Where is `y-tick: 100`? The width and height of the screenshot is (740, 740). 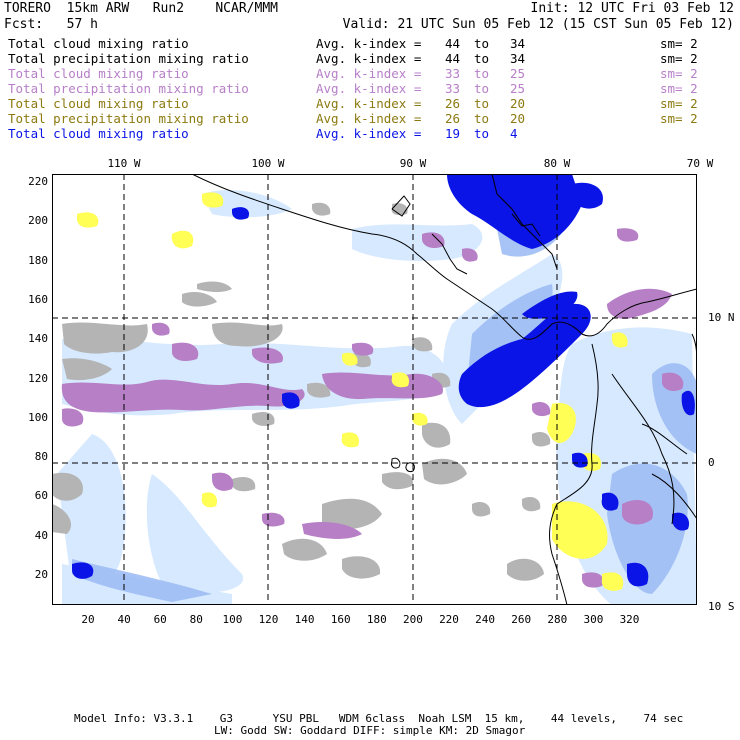
y-tick: 100 is located at coordinates (38, 417).